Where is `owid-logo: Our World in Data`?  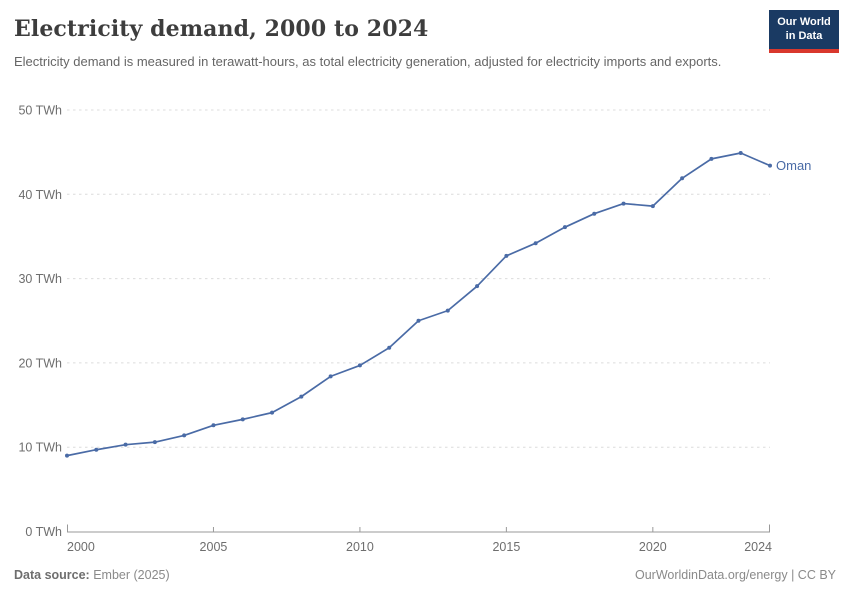 owid-logo: Our World in Data is located at coordinates (804, 31).